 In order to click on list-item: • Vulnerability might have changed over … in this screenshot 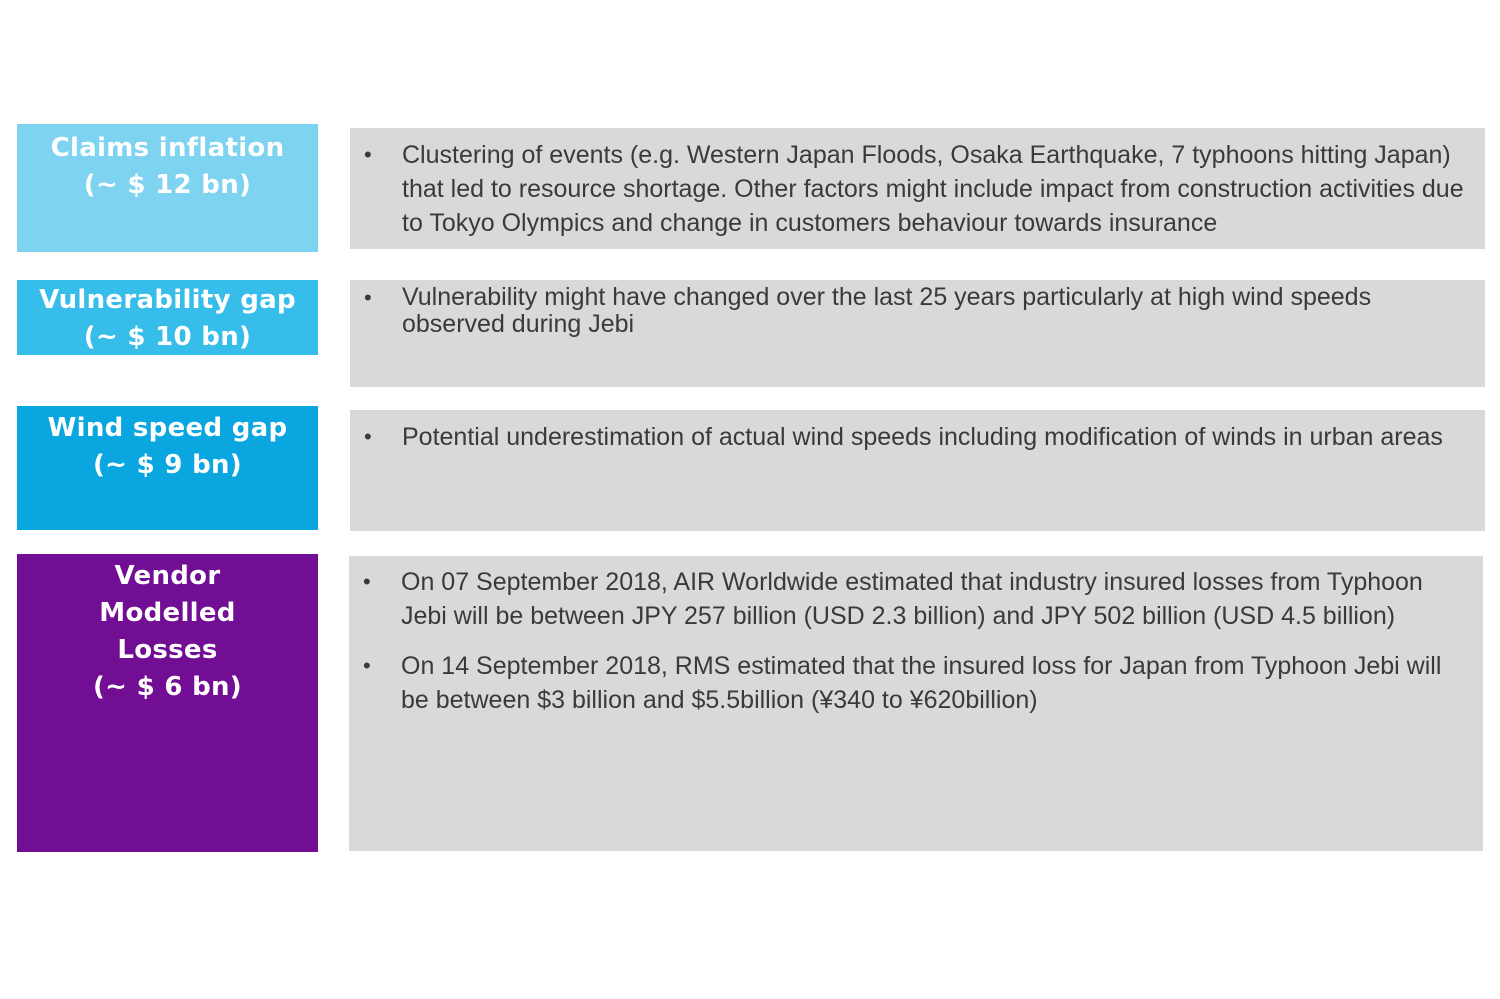, I will do `click(910, 311)`.